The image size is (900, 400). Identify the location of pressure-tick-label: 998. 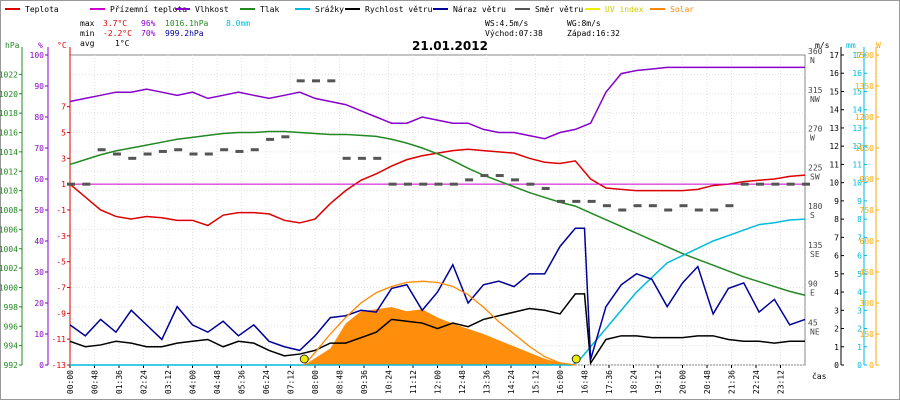
(11, 307).